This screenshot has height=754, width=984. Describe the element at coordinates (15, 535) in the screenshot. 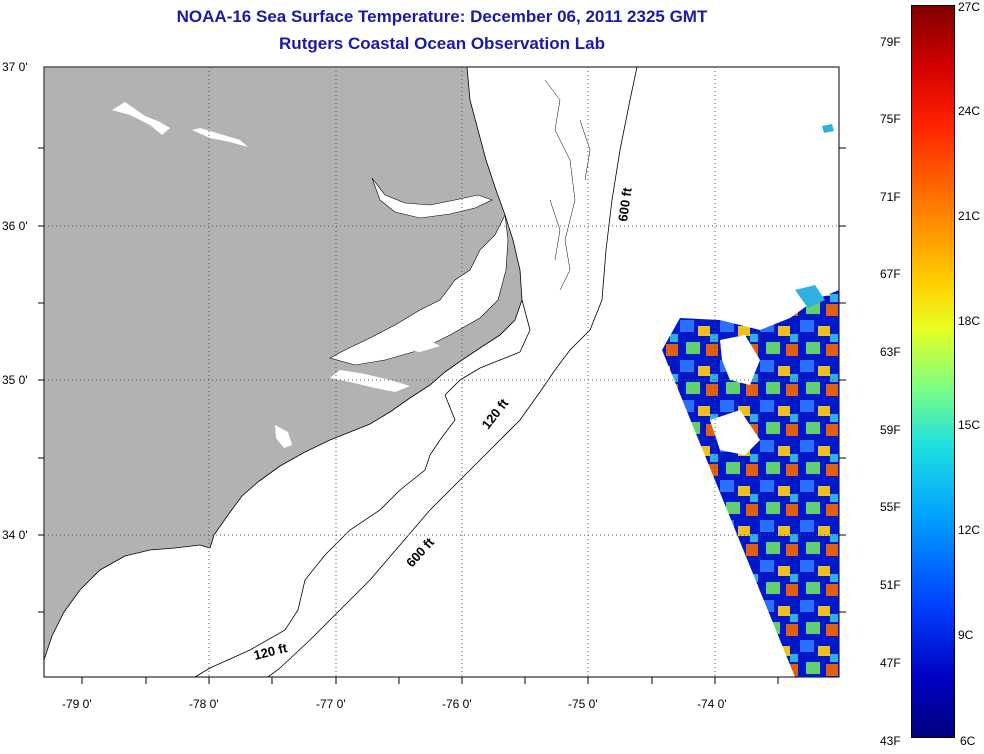

I see `lat-label: 34 0'` at that location.